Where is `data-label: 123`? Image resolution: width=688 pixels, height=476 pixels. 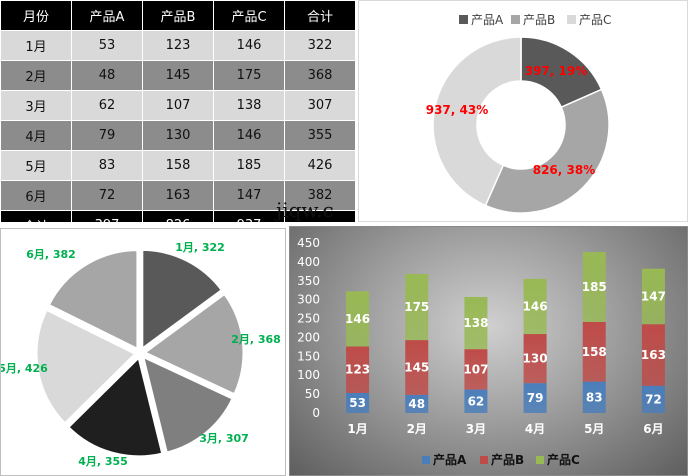 data-label: 123 is located at coordinates (357, 370).